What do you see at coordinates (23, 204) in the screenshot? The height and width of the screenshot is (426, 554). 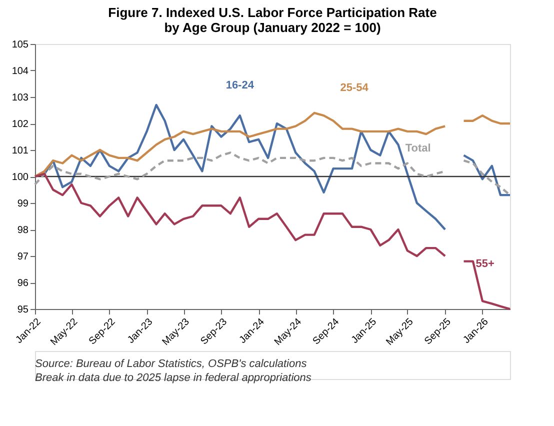 I see `y-tick-label: 99` at bounding box center [23, 204].